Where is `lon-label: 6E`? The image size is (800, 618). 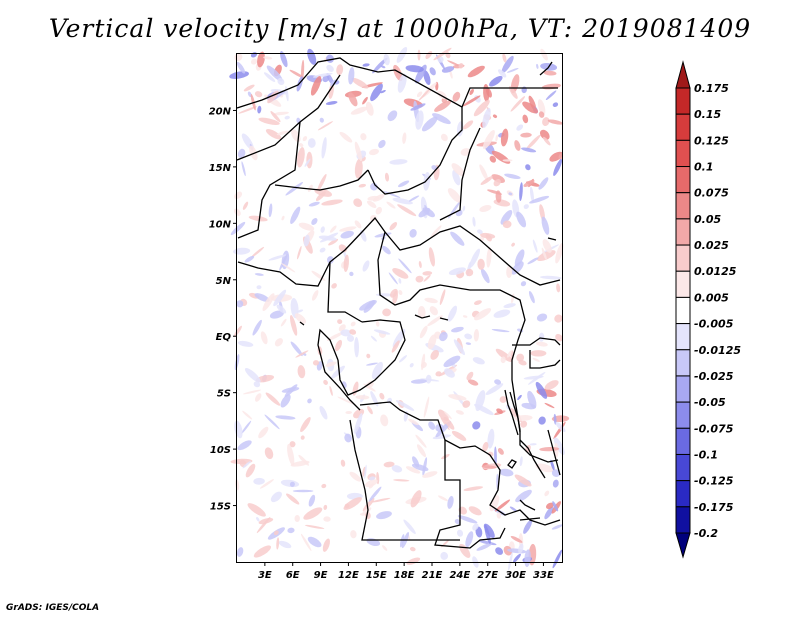 lon-label: 6E is located at coordinates (293, 575).